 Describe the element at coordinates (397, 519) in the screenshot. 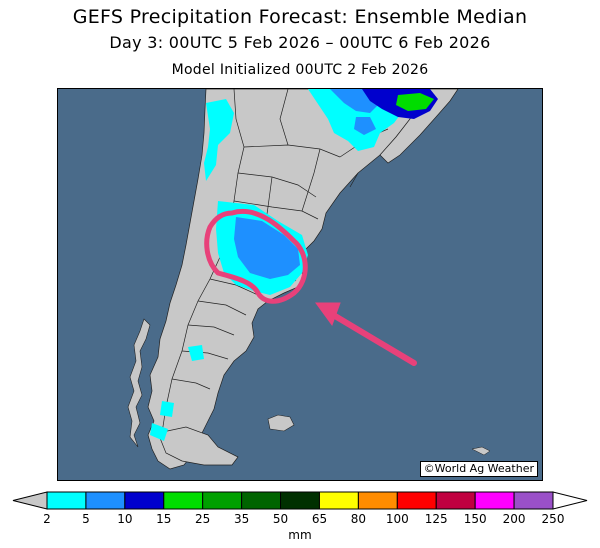

I see `colorbar-tick-label: 100` at that location.